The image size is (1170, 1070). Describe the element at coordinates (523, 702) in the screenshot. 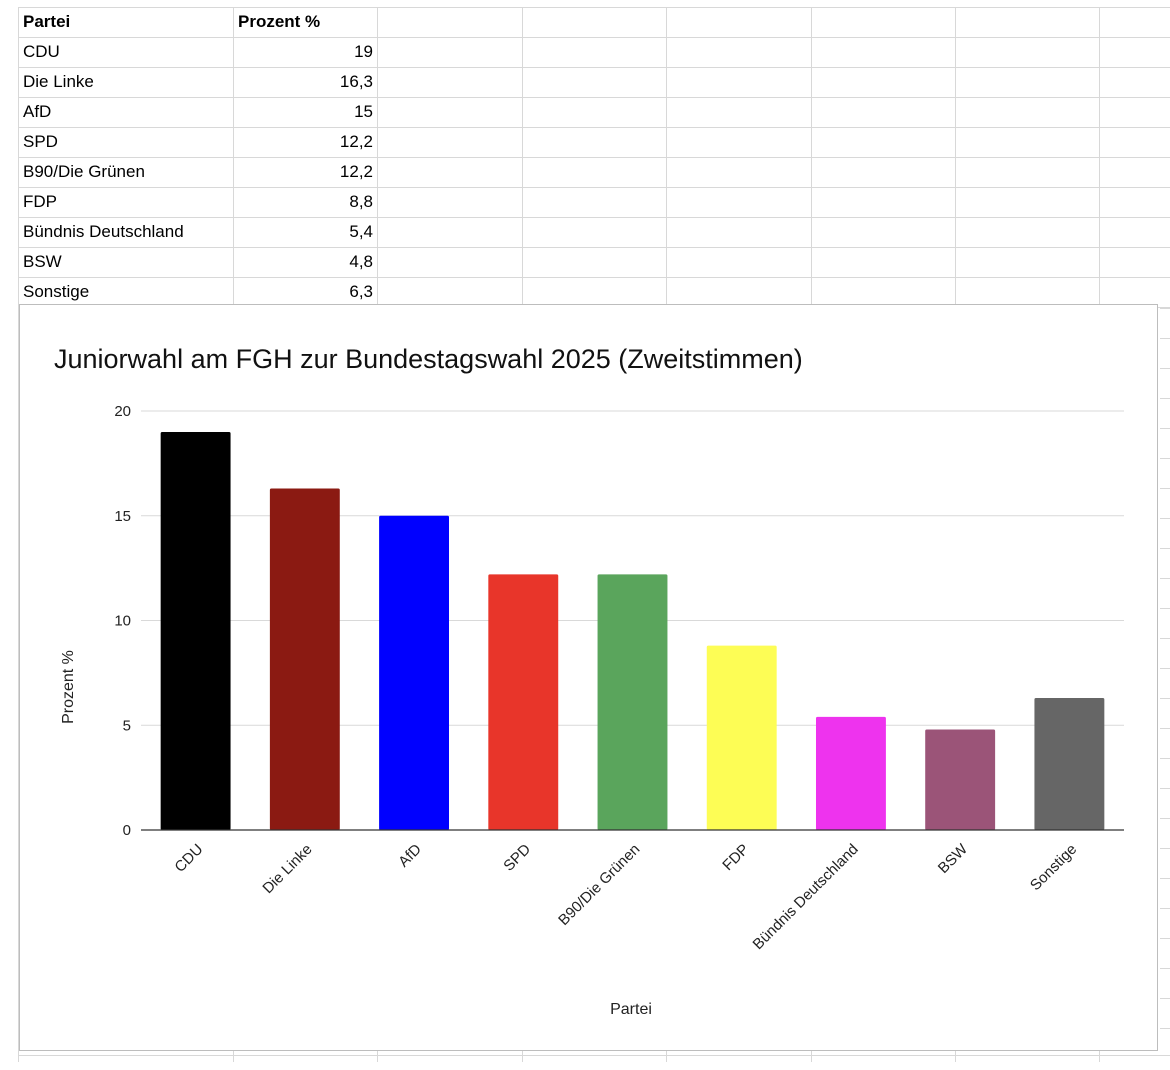

I see `bar-spd` at that location.